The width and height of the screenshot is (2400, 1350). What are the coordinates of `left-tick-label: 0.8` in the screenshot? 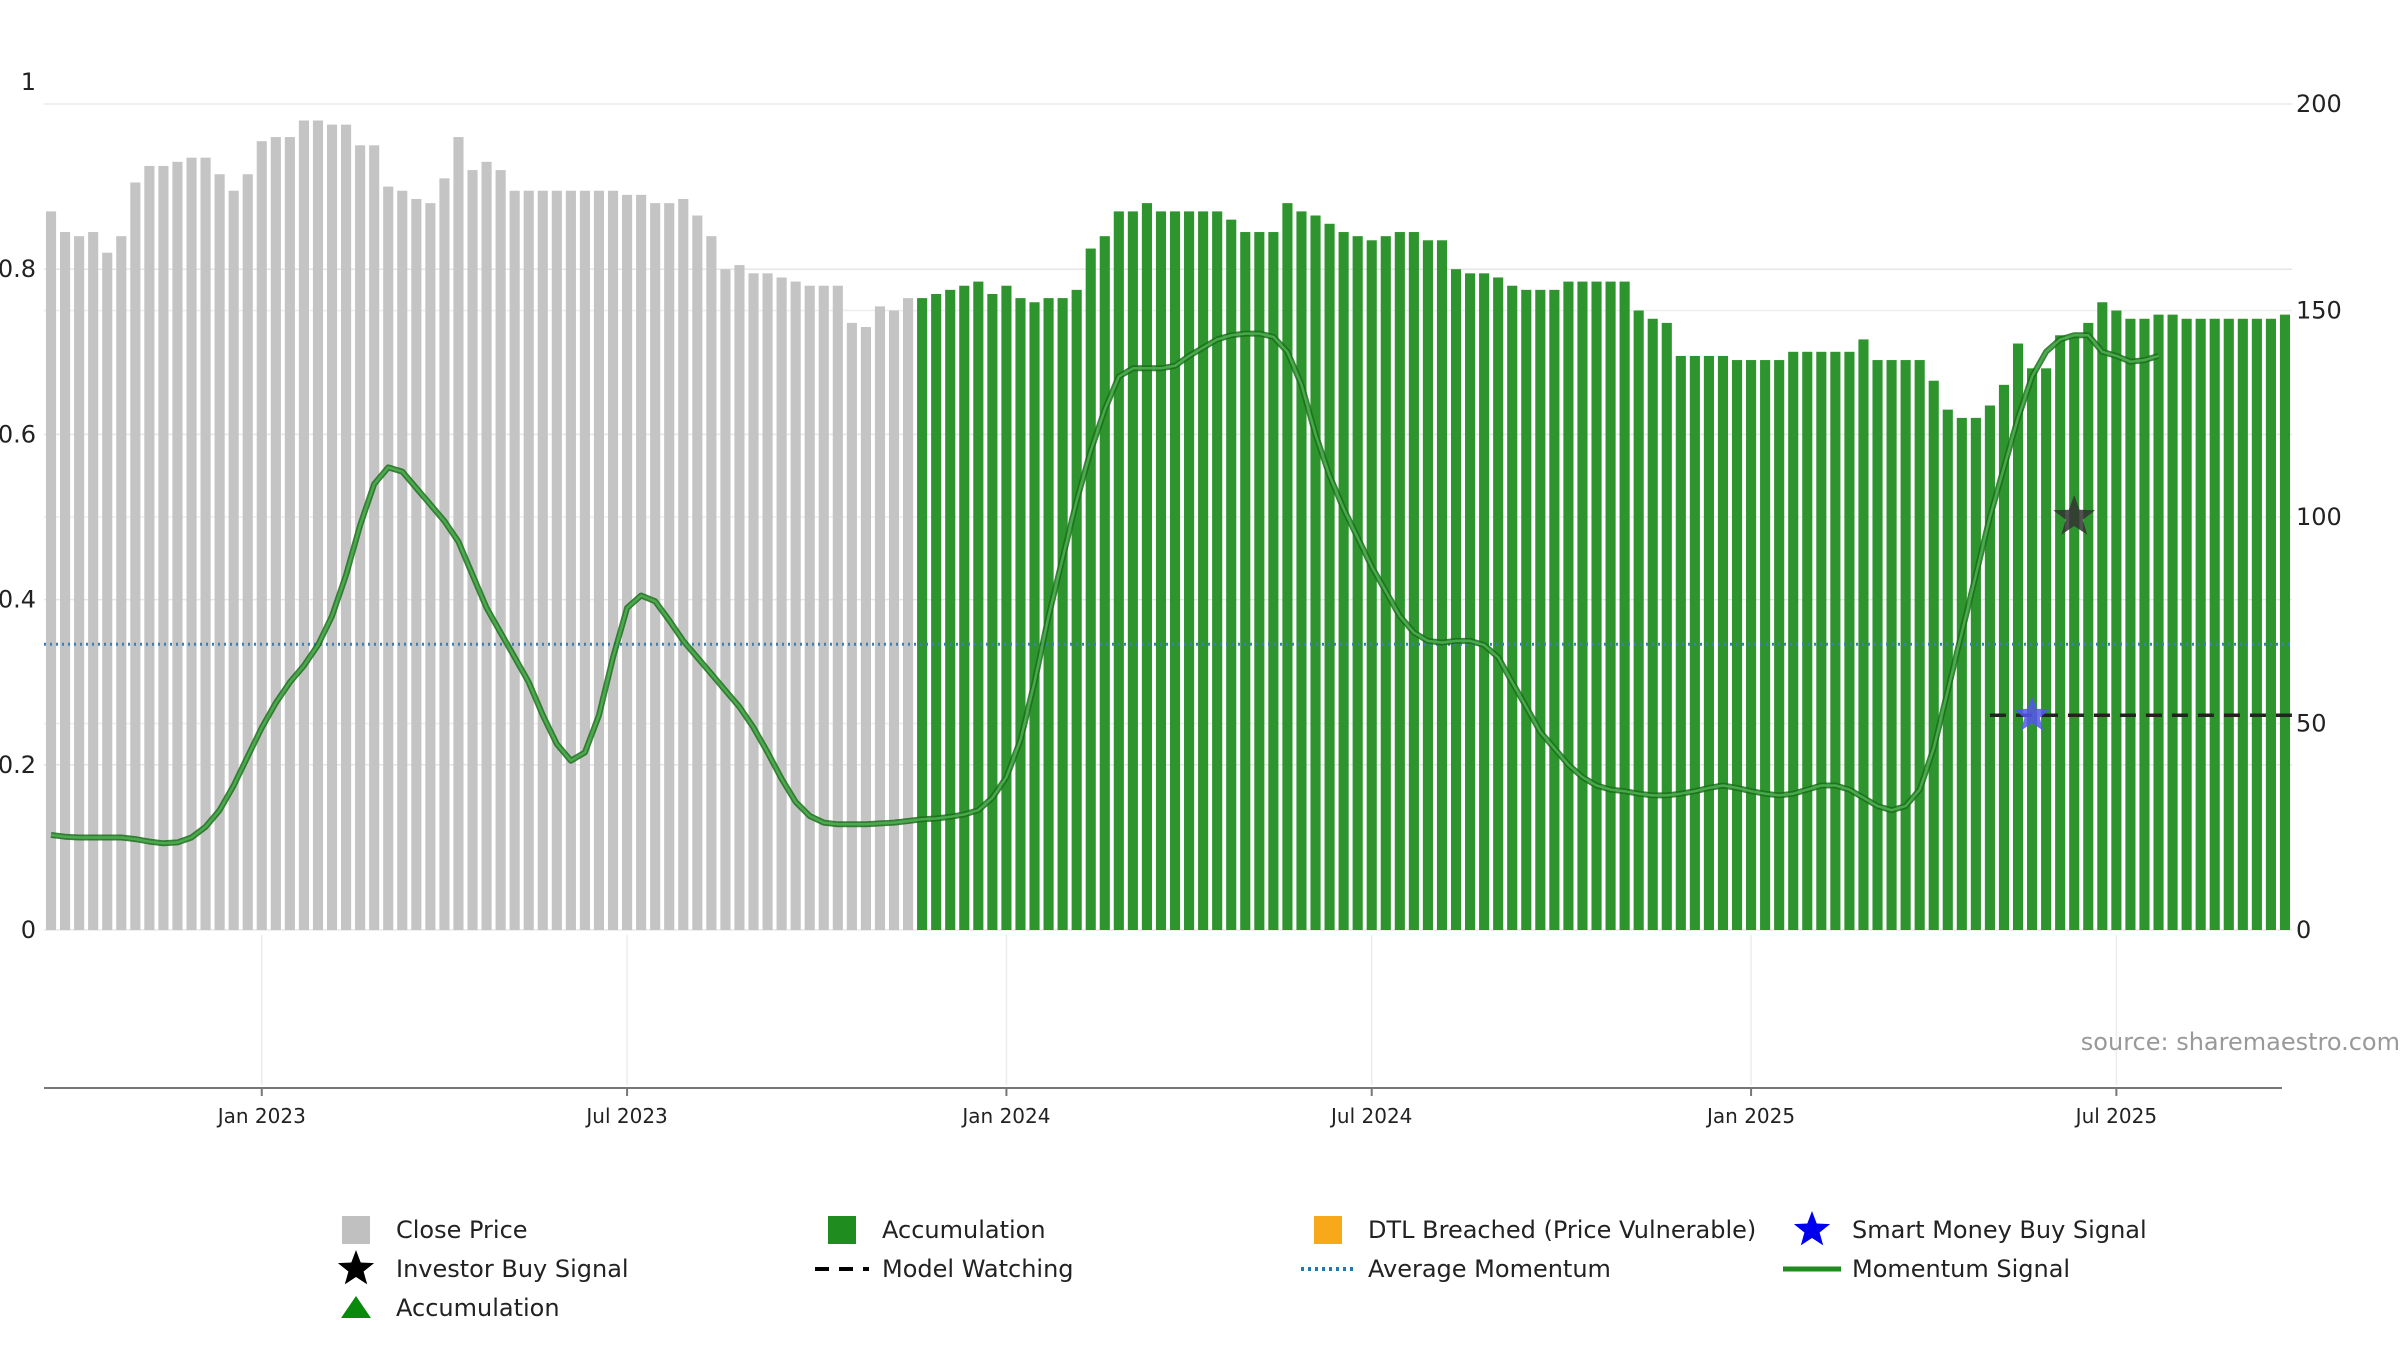 It's located at (18, 269).